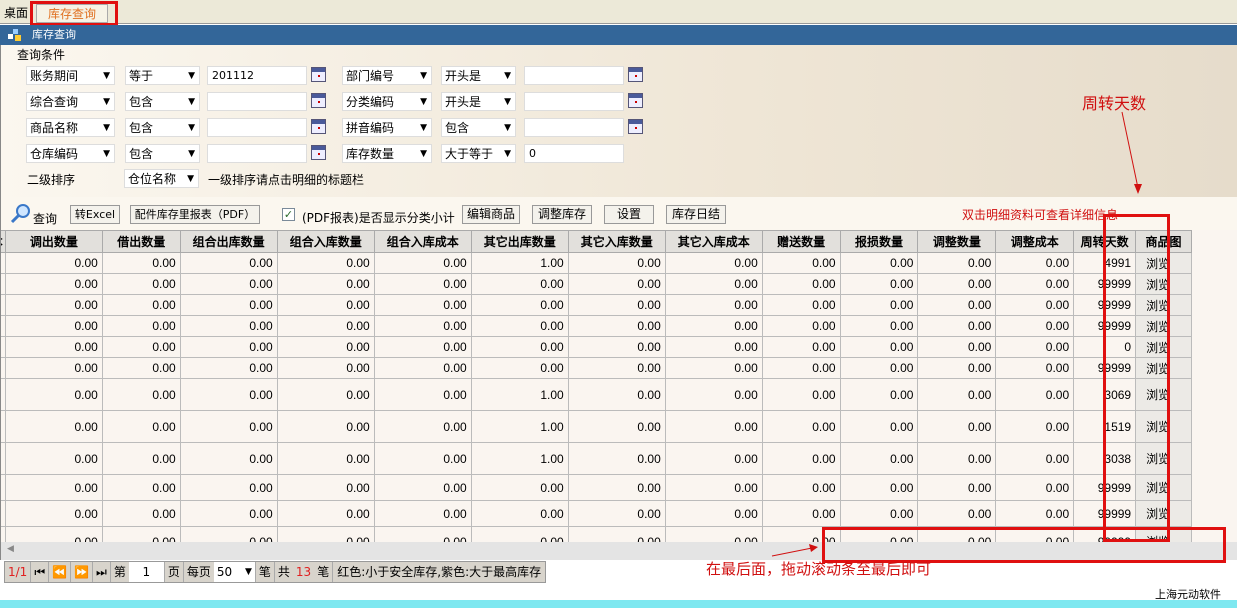 The image size is (1237, 608). I want to click on chevron-down-icon: ▼, so click(423, 102).